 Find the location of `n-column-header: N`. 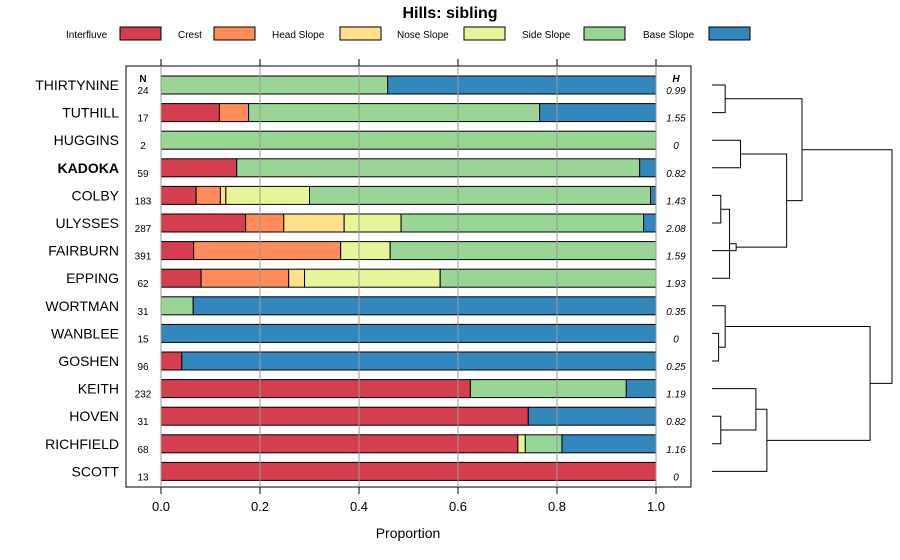

n-column-header: N is located at coordinates (142, 79).